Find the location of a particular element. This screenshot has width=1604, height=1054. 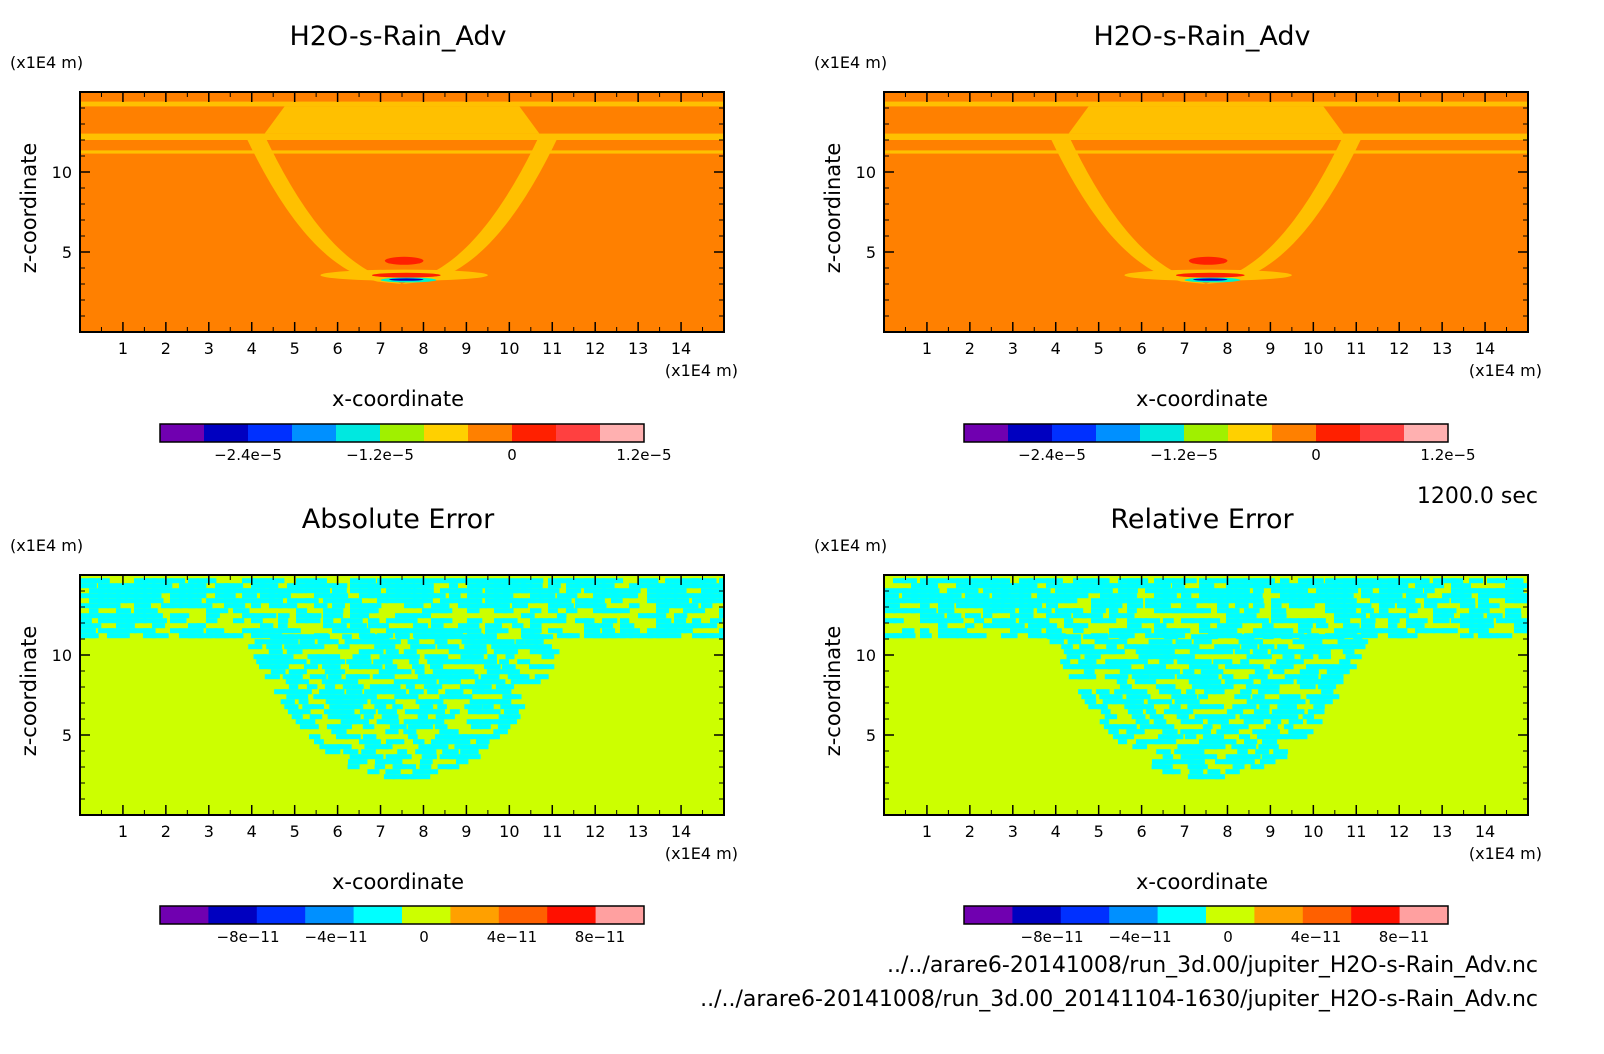

y-tick-label: 5 is located at coordinates (67, 735).